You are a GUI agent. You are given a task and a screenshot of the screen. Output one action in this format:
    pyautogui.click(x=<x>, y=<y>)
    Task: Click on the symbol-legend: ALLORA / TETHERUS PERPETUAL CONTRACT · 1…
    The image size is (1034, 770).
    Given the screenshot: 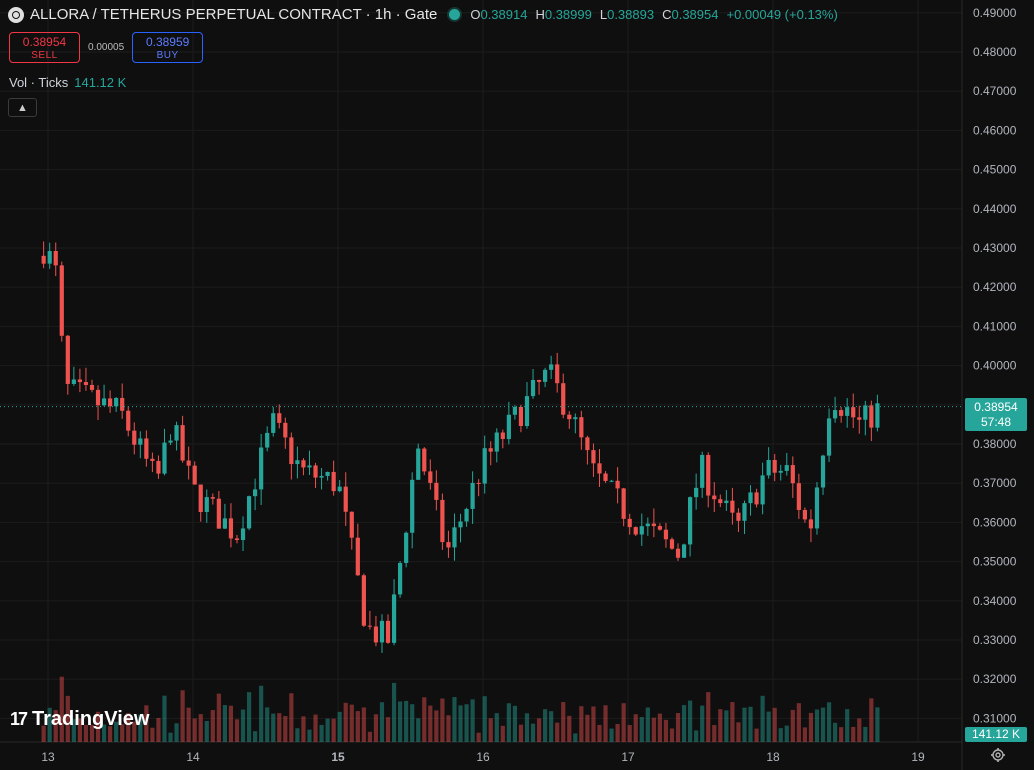 What is the action you would take?
    pyautogui.click(x=423, y=14)
    